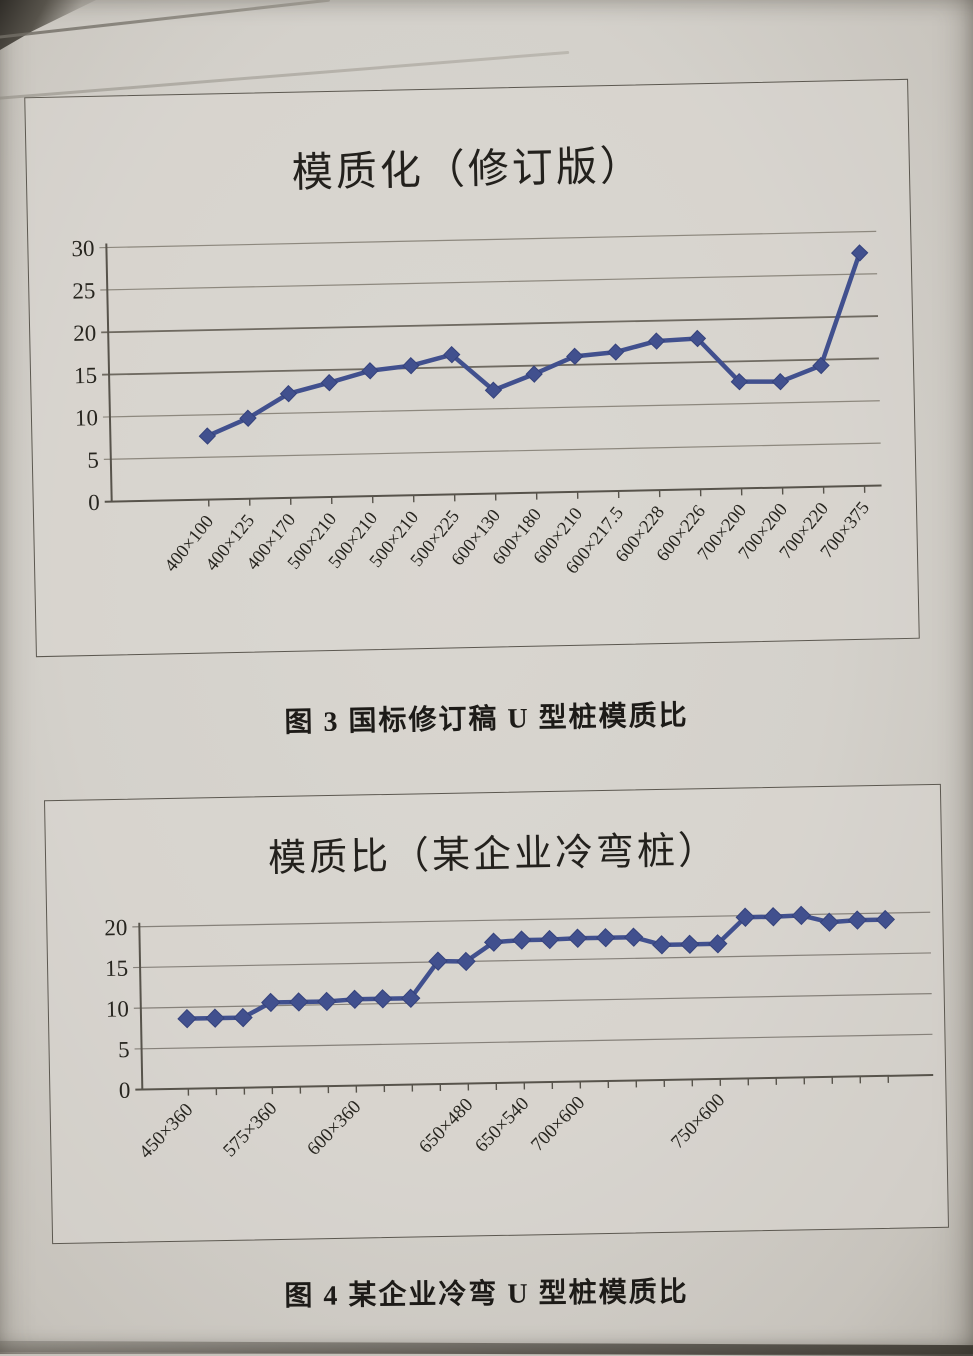 The image size is (973, 1356). I want to click on figure3-caption: 图 3 国标修订稿 U 型桩模质比, so click(486, 717).